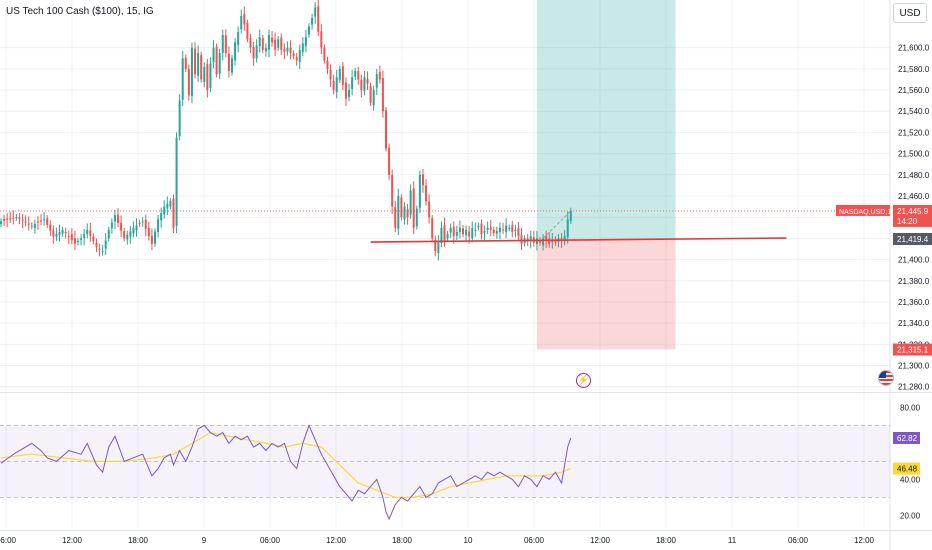  I want to click on stop-tag-bg, so click(912, 349).